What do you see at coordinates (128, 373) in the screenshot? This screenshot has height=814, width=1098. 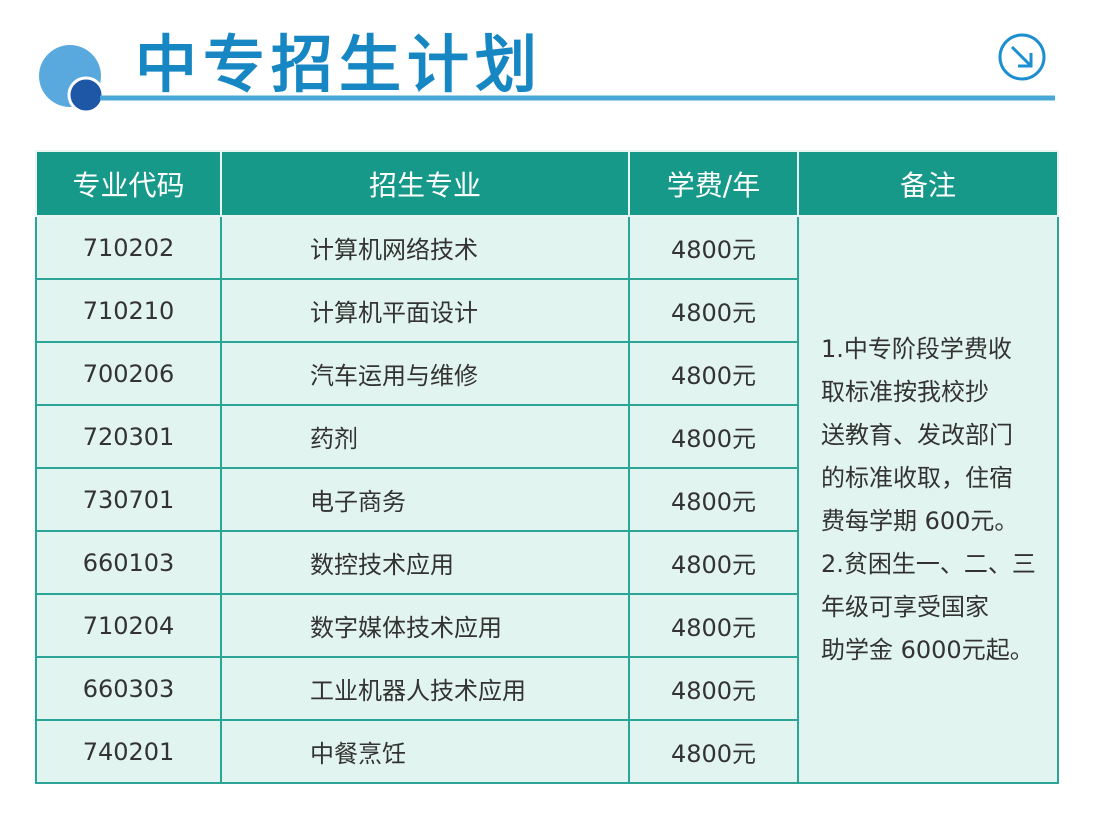 I see `cell: 700206` at bounding box center [128, 373].